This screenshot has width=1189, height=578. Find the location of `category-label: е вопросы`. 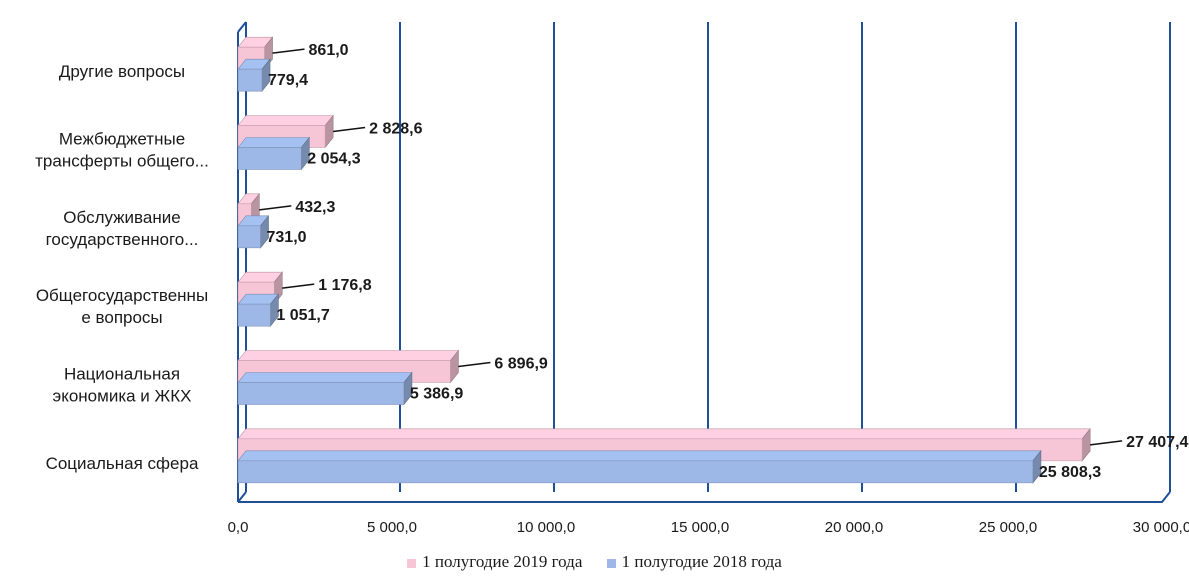

category-label: е вопросы is located at coordinates (121, 317).